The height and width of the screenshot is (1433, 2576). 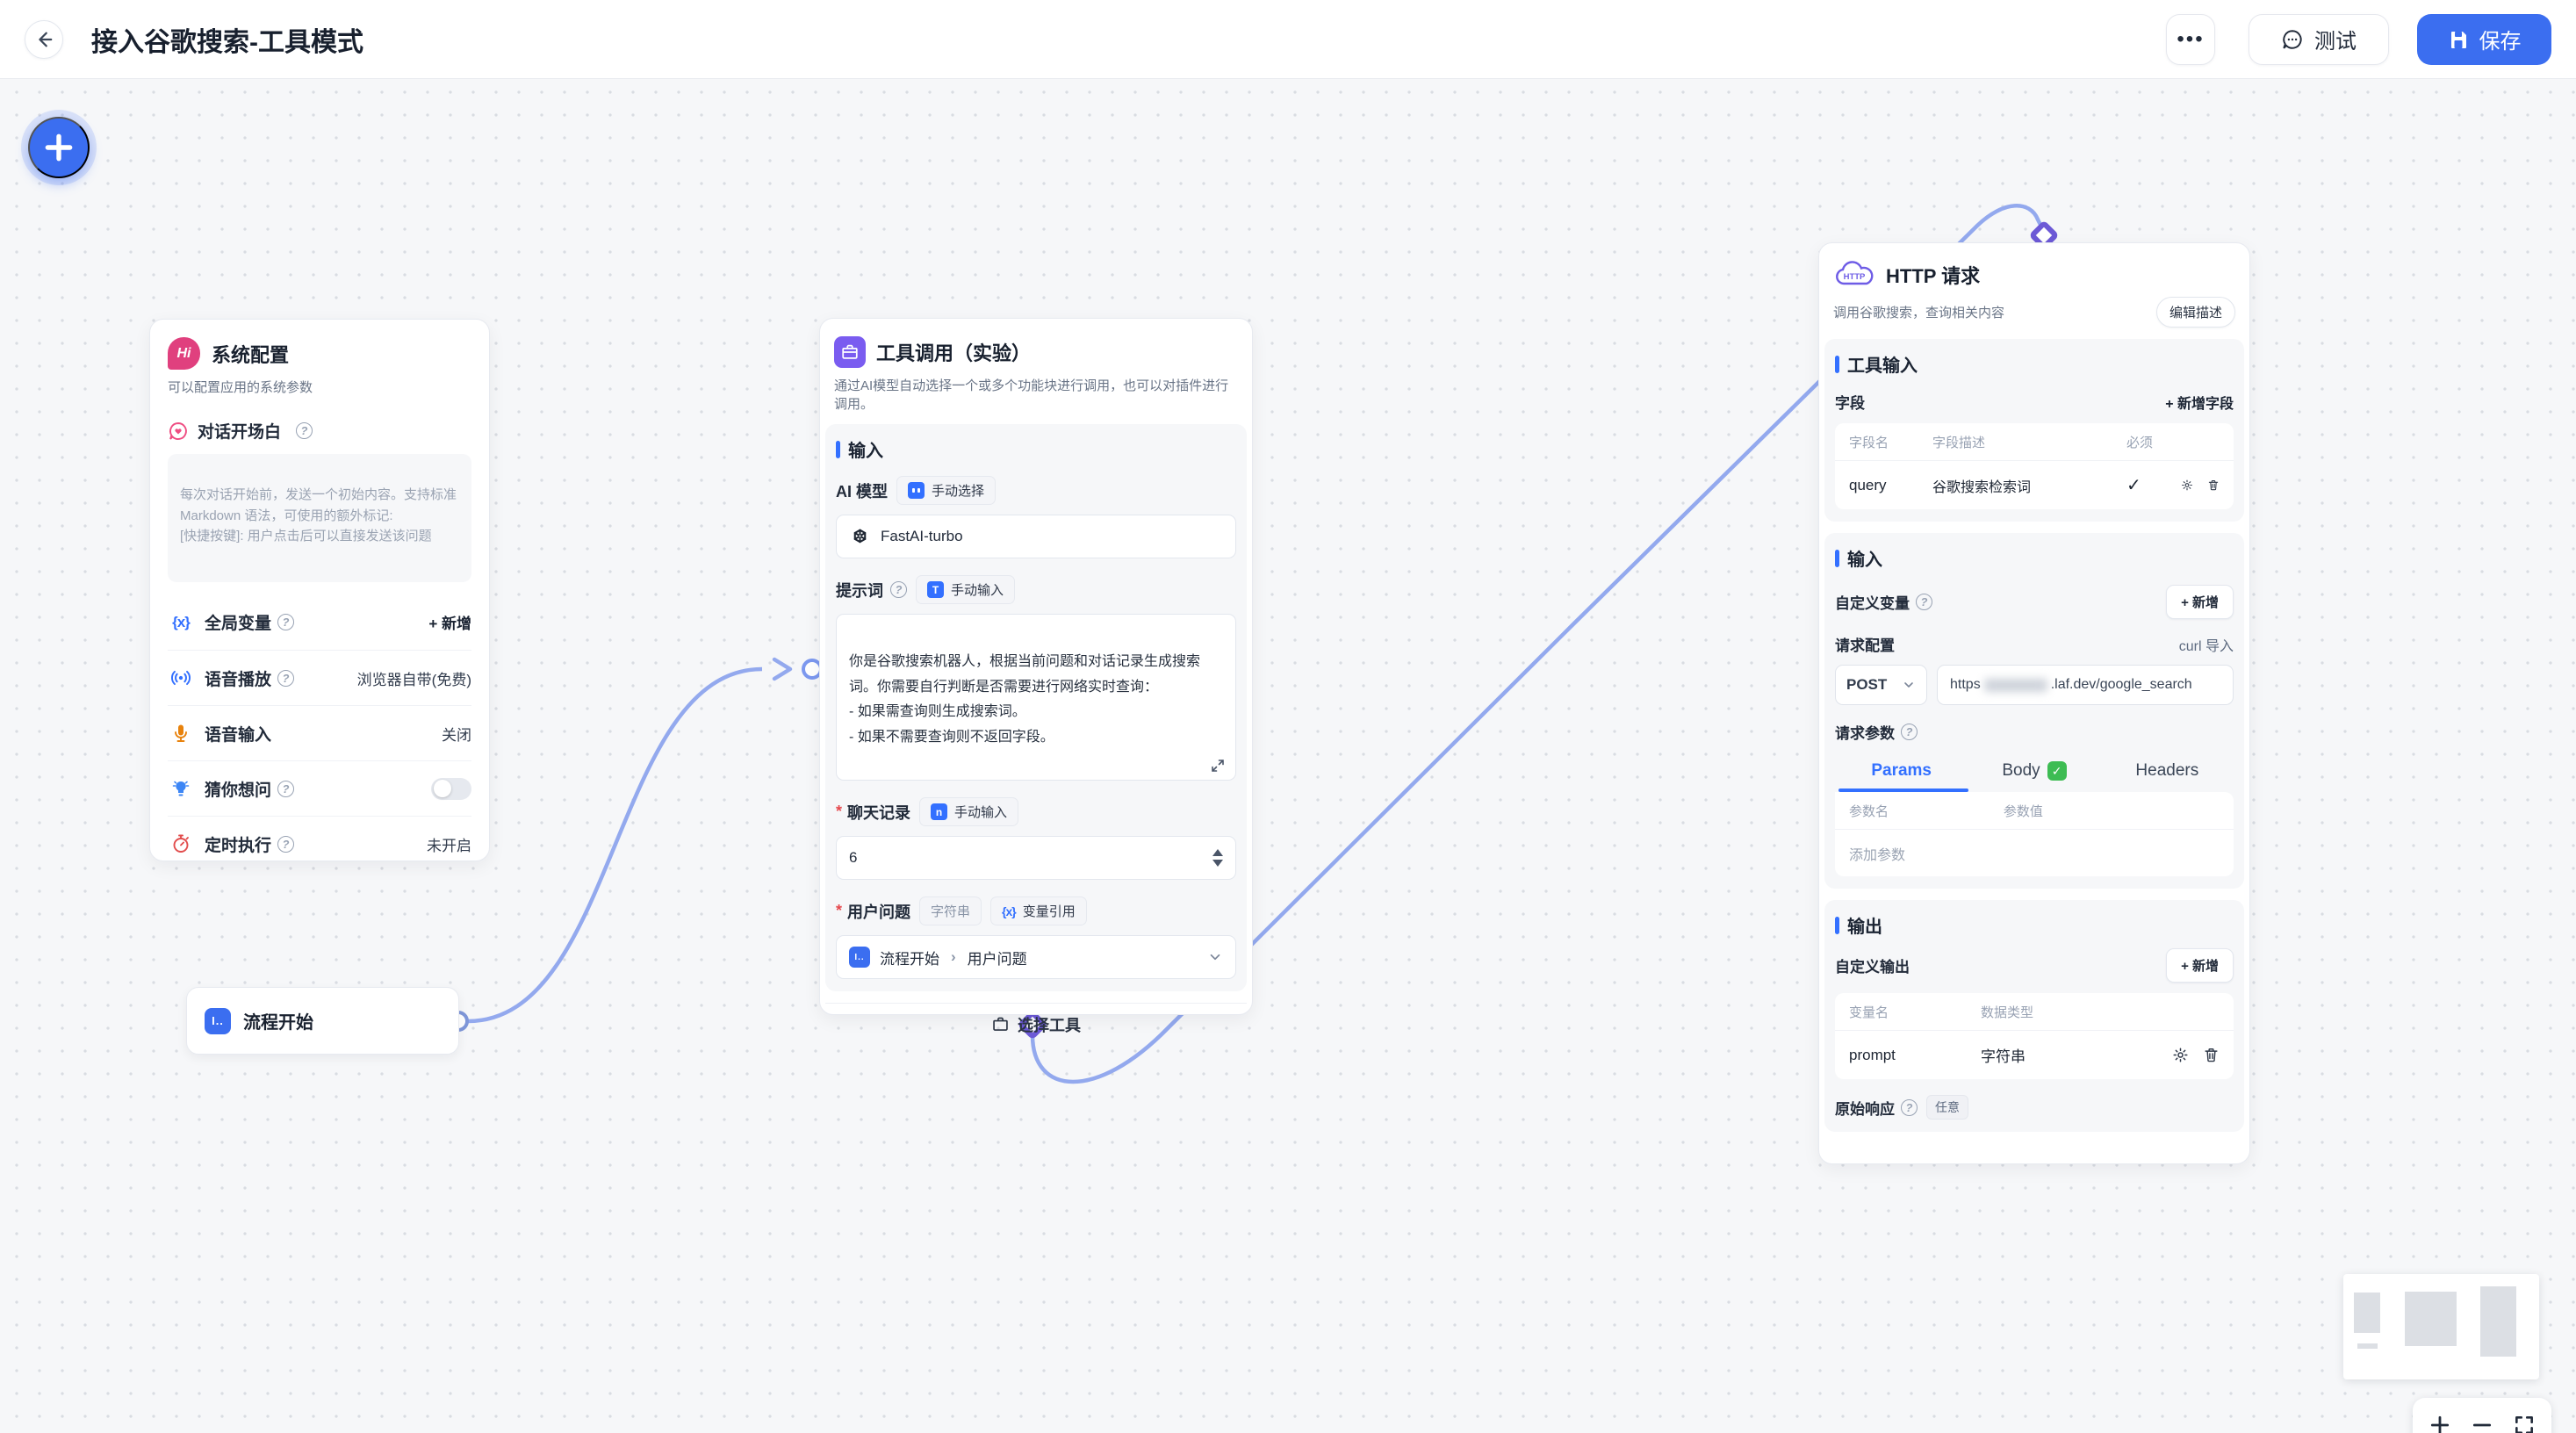 What do you see at coordinates (1850, 403) in the screenshot?
I see `fields-label: 字段` at bounding box center [1850, 403].